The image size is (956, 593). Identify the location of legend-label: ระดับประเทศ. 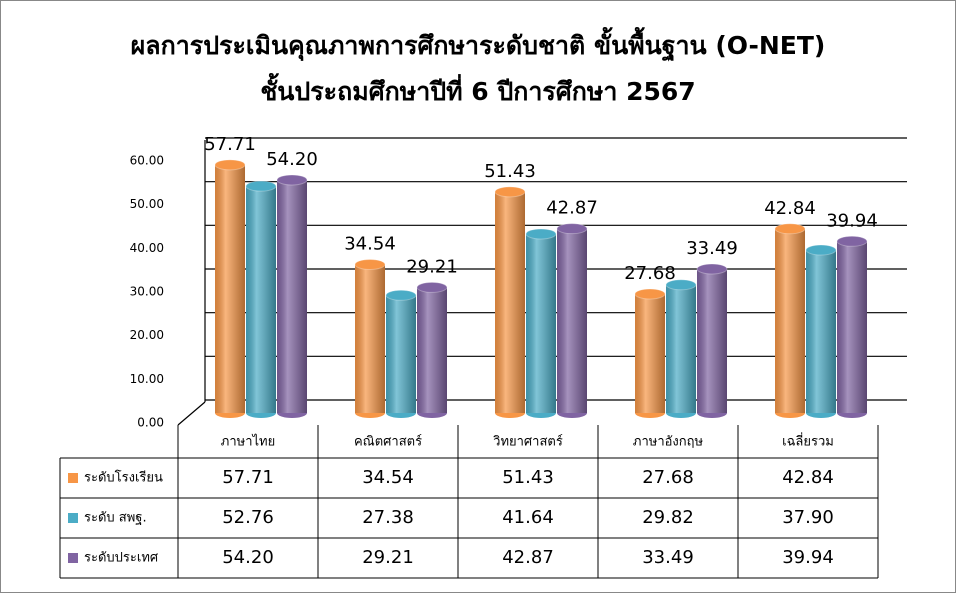
(121, 558).